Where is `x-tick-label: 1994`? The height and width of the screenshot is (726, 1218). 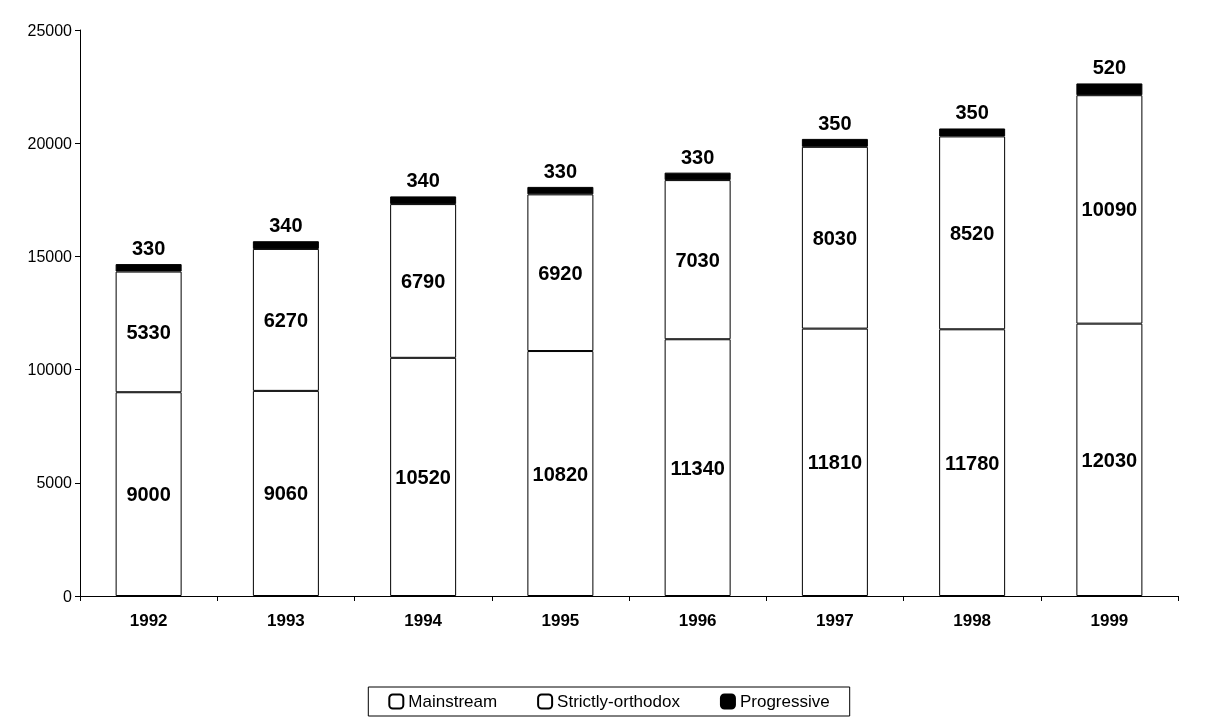 x-tick-label: 1994 is located at coordinates (423, 620).